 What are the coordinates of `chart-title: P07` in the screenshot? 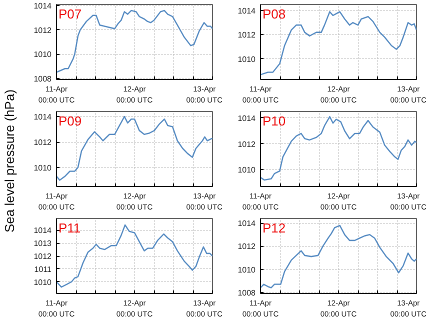 It's located at (70, 14).